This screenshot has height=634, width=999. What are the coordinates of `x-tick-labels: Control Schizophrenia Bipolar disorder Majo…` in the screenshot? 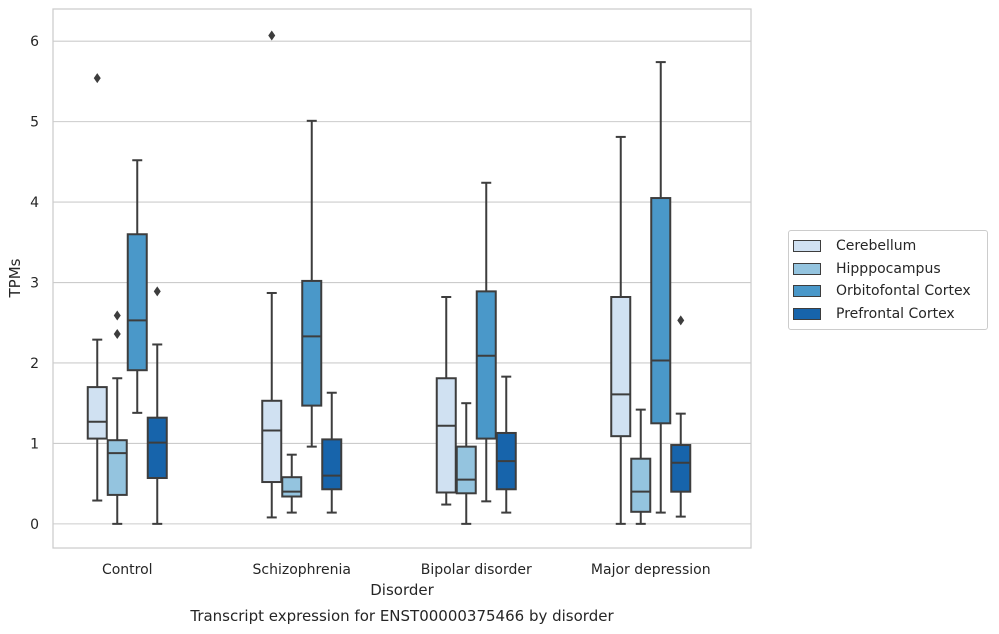 It's located at (406, 570).